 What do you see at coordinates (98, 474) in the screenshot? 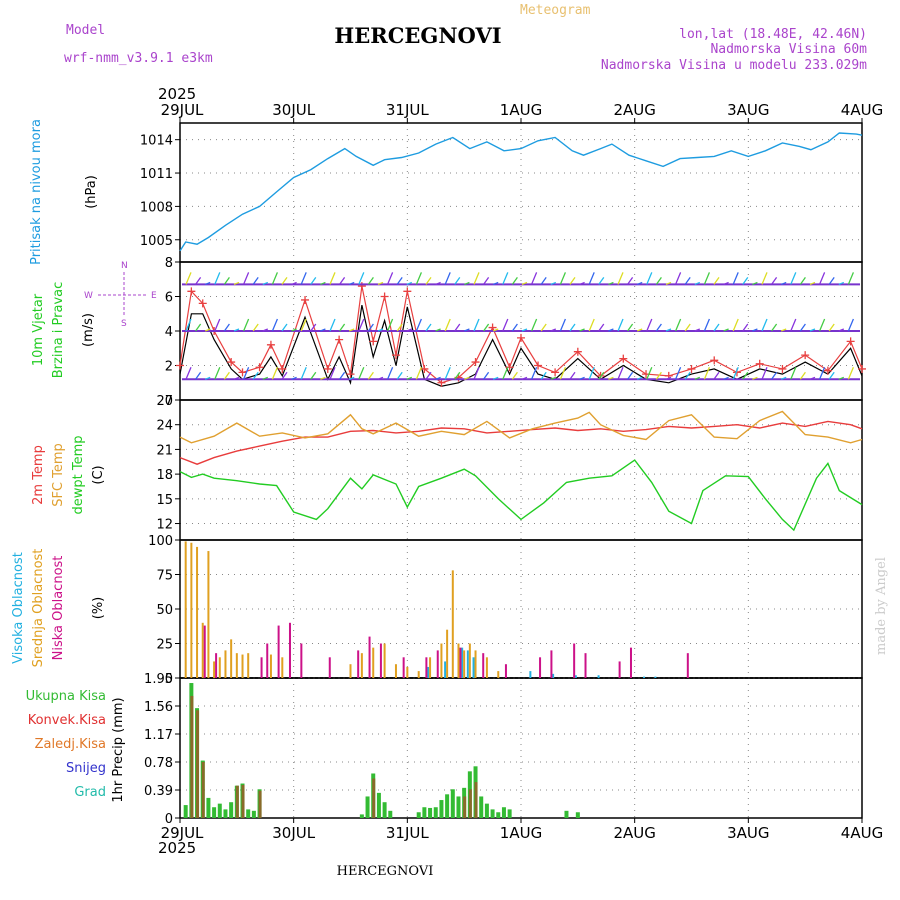
I see `unit-temp: (C)` at bounding box center [98, 474].